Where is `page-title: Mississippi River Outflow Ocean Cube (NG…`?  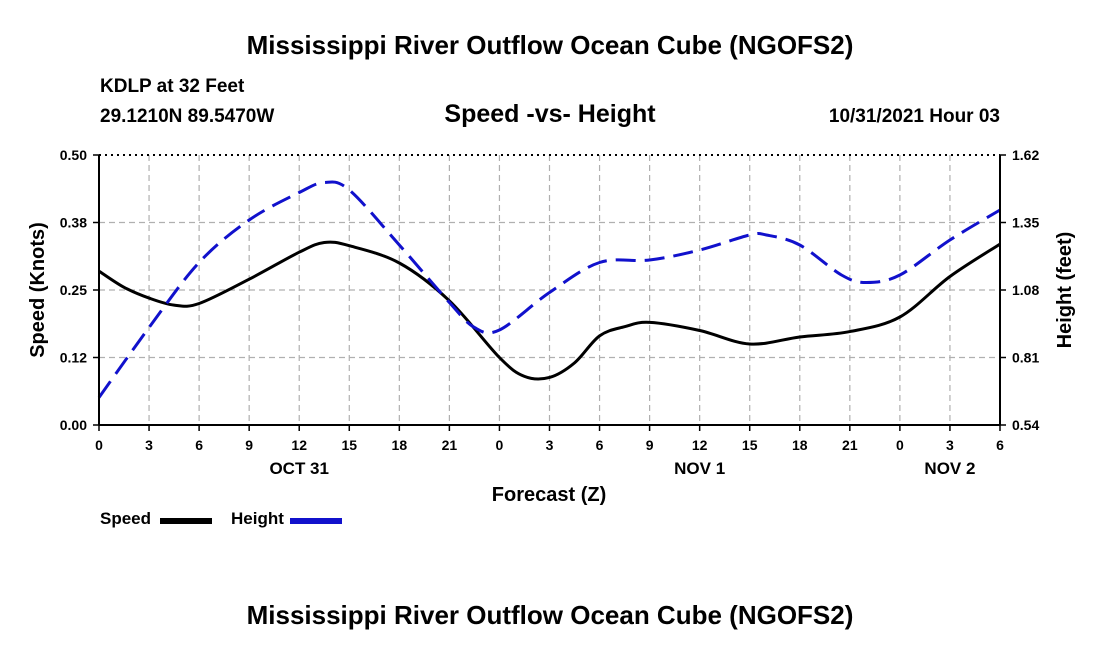
page-title: Mississippi River Outflow Ocean Cube (NG… is located at coordinates (550, 45).